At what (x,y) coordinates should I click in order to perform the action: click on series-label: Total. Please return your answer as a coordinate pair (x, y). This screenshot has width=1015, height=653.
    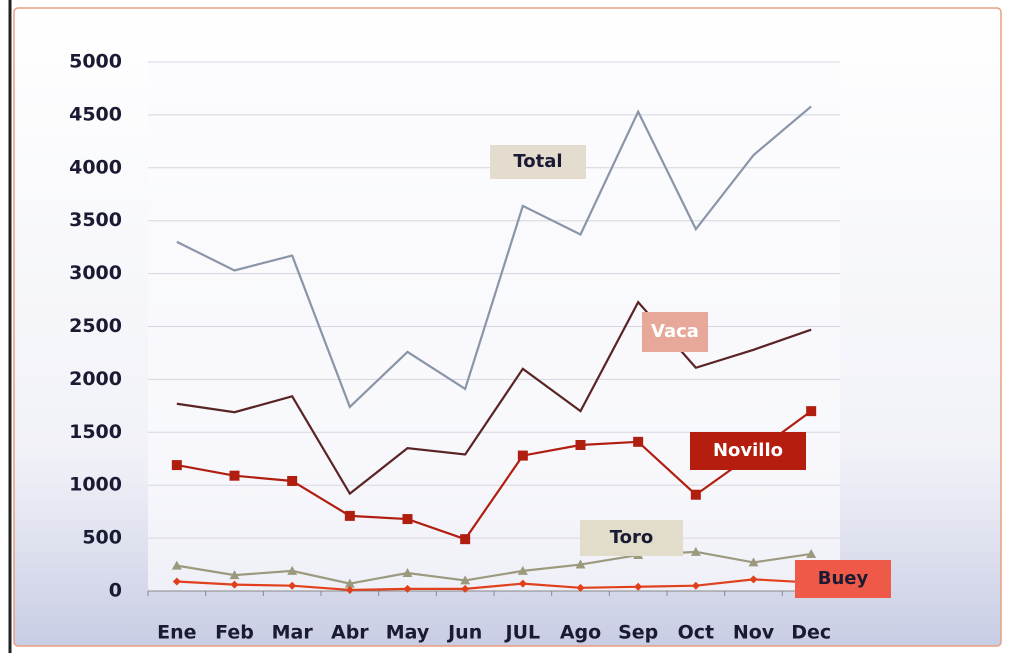
    Looking at the image, I should click on (537, 161).